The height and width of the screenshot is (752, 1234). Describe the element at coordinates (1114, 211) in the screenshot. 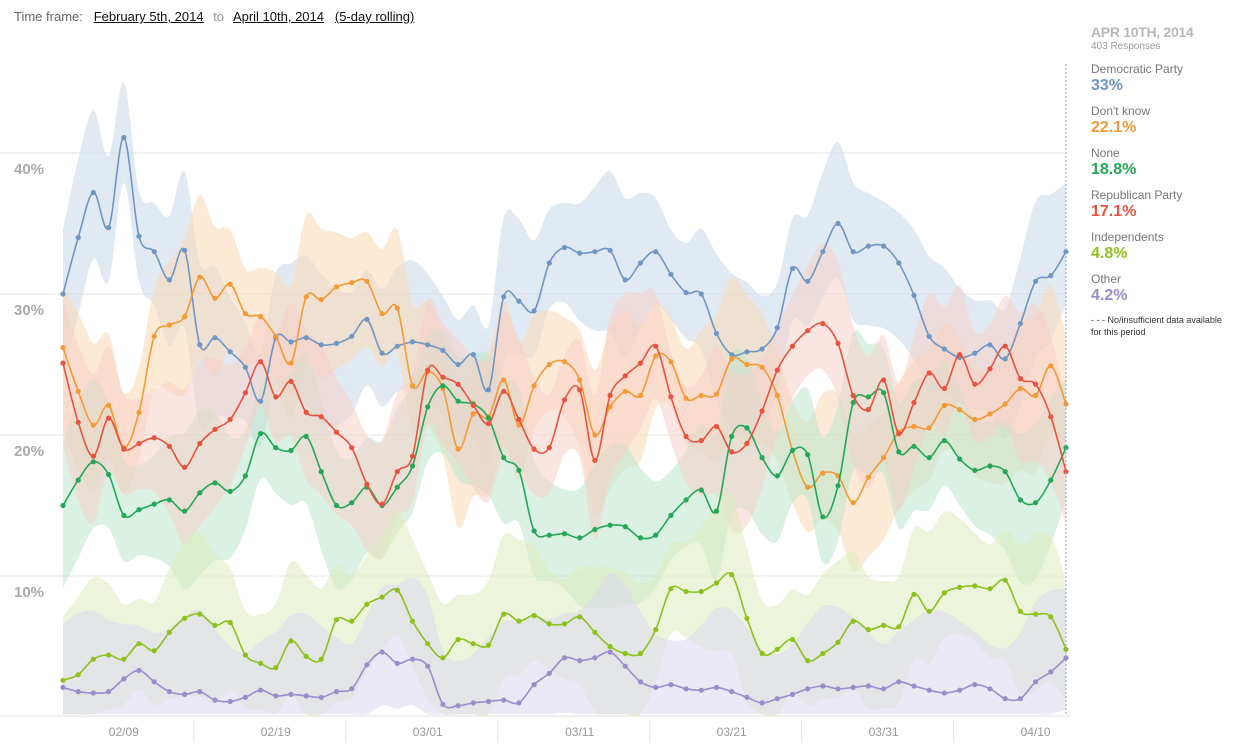

I see `legend-value: 17.1%` at that location.